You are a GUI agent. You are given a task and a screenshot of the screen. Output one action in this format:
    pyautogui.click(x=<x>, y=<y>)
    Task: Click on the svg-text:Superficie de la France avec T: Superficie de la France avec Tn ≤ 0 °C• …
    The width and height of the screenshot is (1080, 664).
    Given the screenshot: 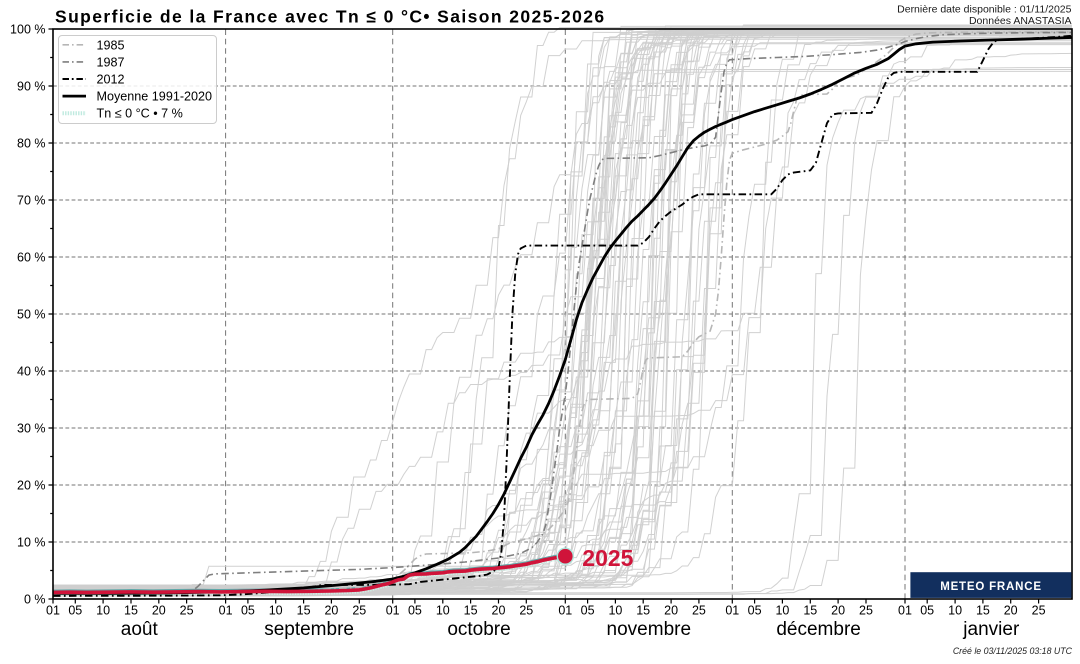 What is the action you would take?
    pyautogui.click(x=330, y=17)
    